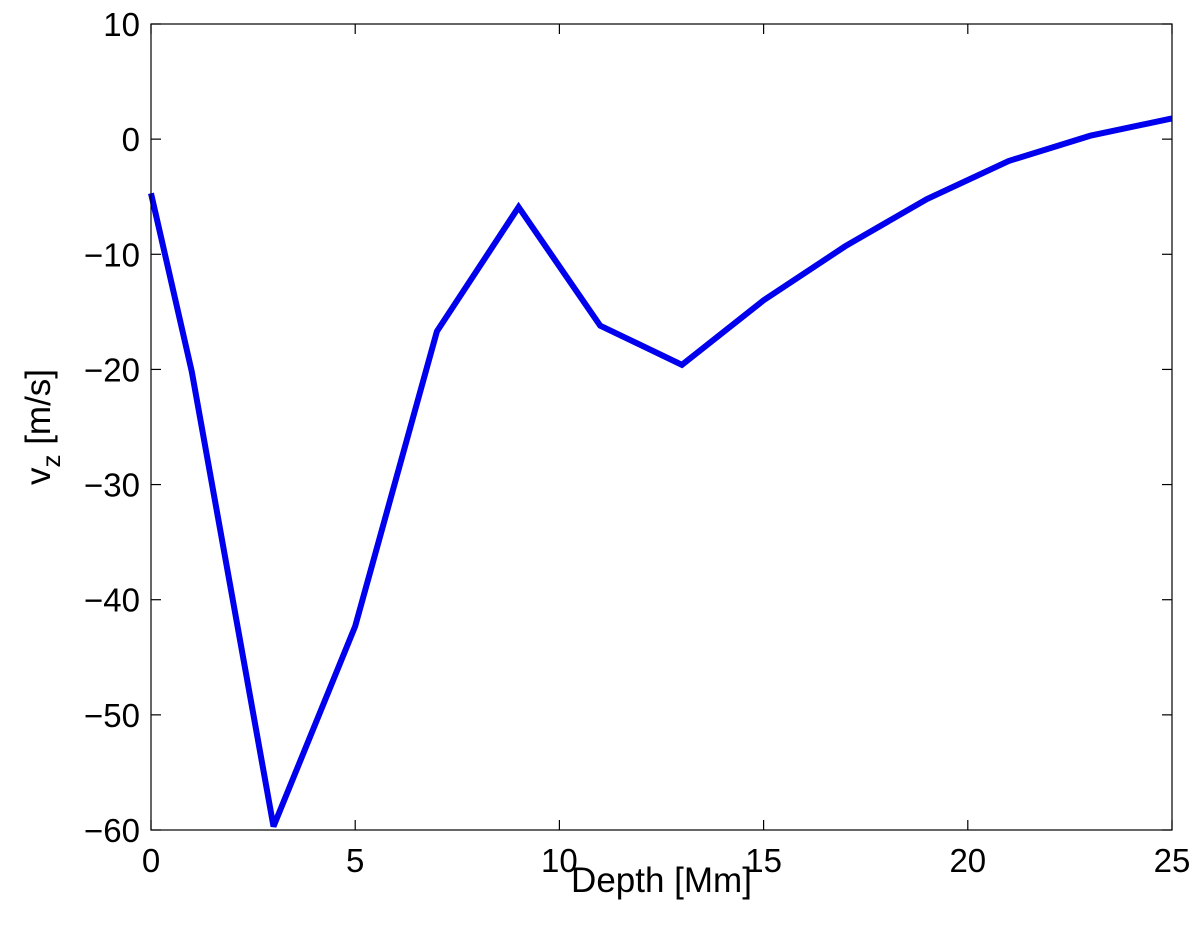 The width and height of the screenshot is (1200, 929). What do you see at coordinates (661, 880) in the screenshot?
I see `x-axis-label: Depth [Mm]` at bounding box center [661, 880].